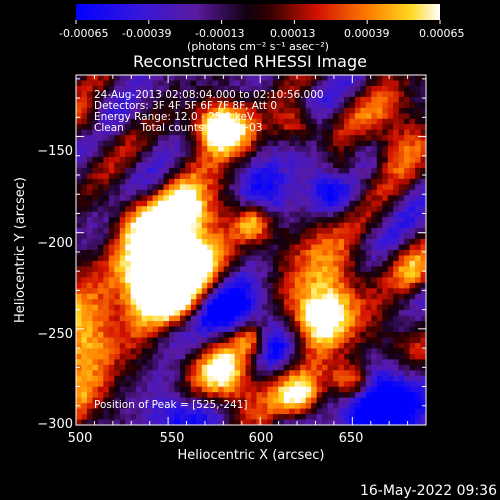 Image resolution: width=500 pixels, height=500 pixels. Describe the element at coordinates (171, 405) in the screenshot. I see `annotation-peak-position: Position of Peak = [525,-241]` at that location.